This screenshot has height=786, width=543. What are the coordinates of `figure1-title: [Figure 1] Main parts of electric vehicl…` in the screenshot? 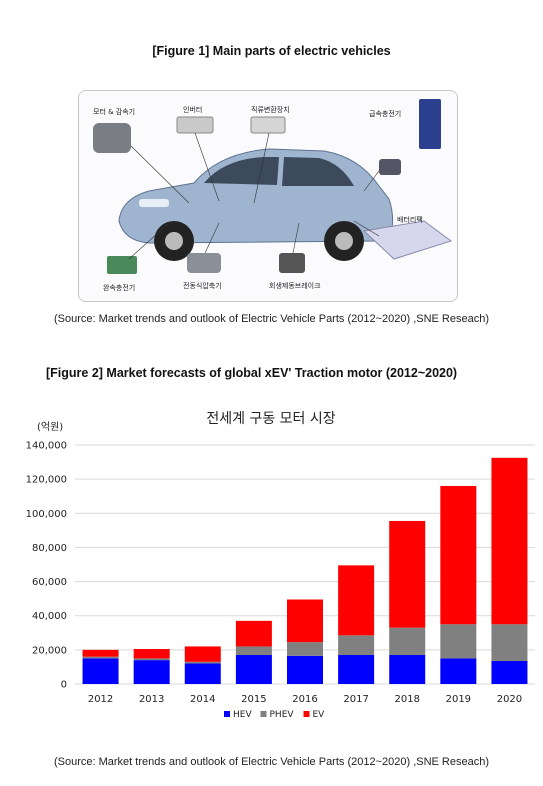 It's located at (271, 51).